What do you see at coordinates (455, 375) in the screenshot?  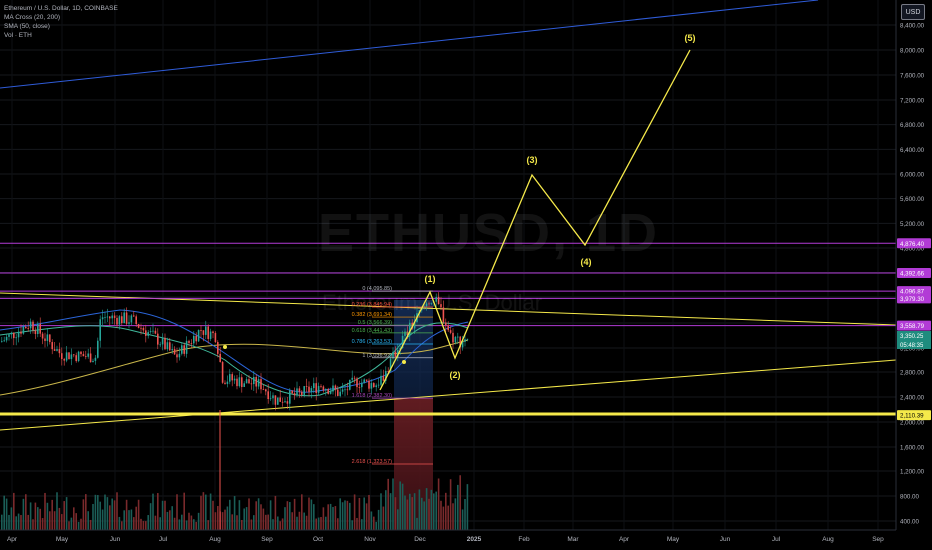 I see `wave-label: (2)` at bounding box center [455, 375].